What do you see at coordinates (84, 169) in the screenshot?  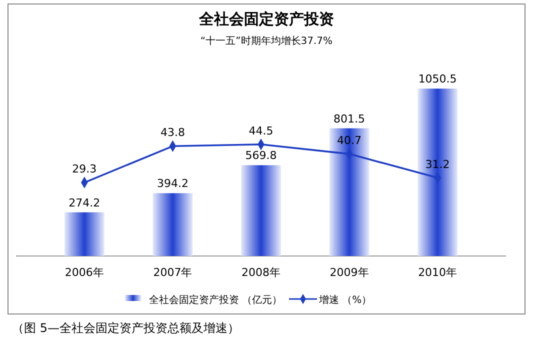 I see `data-label: 29.3` at bounding box center [84, 169].